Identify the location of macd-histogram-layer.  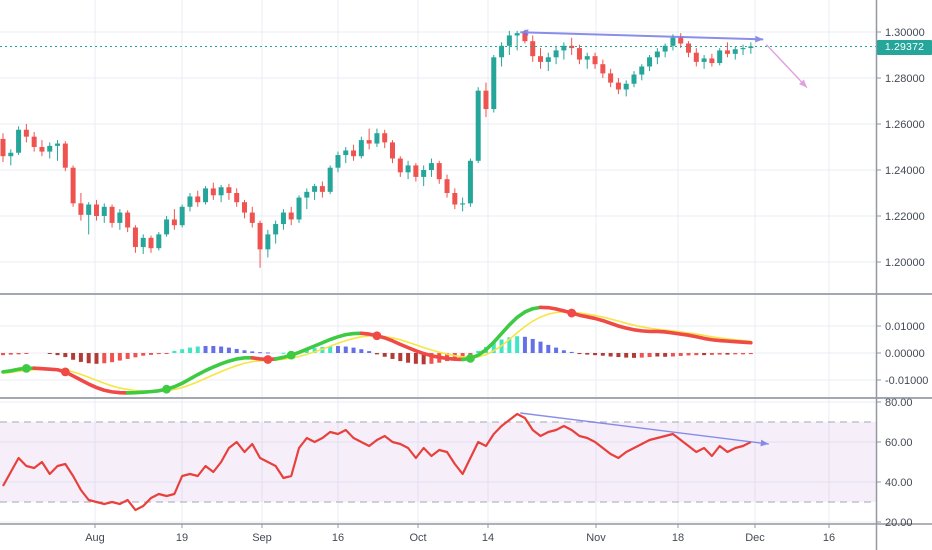
(377, 350).